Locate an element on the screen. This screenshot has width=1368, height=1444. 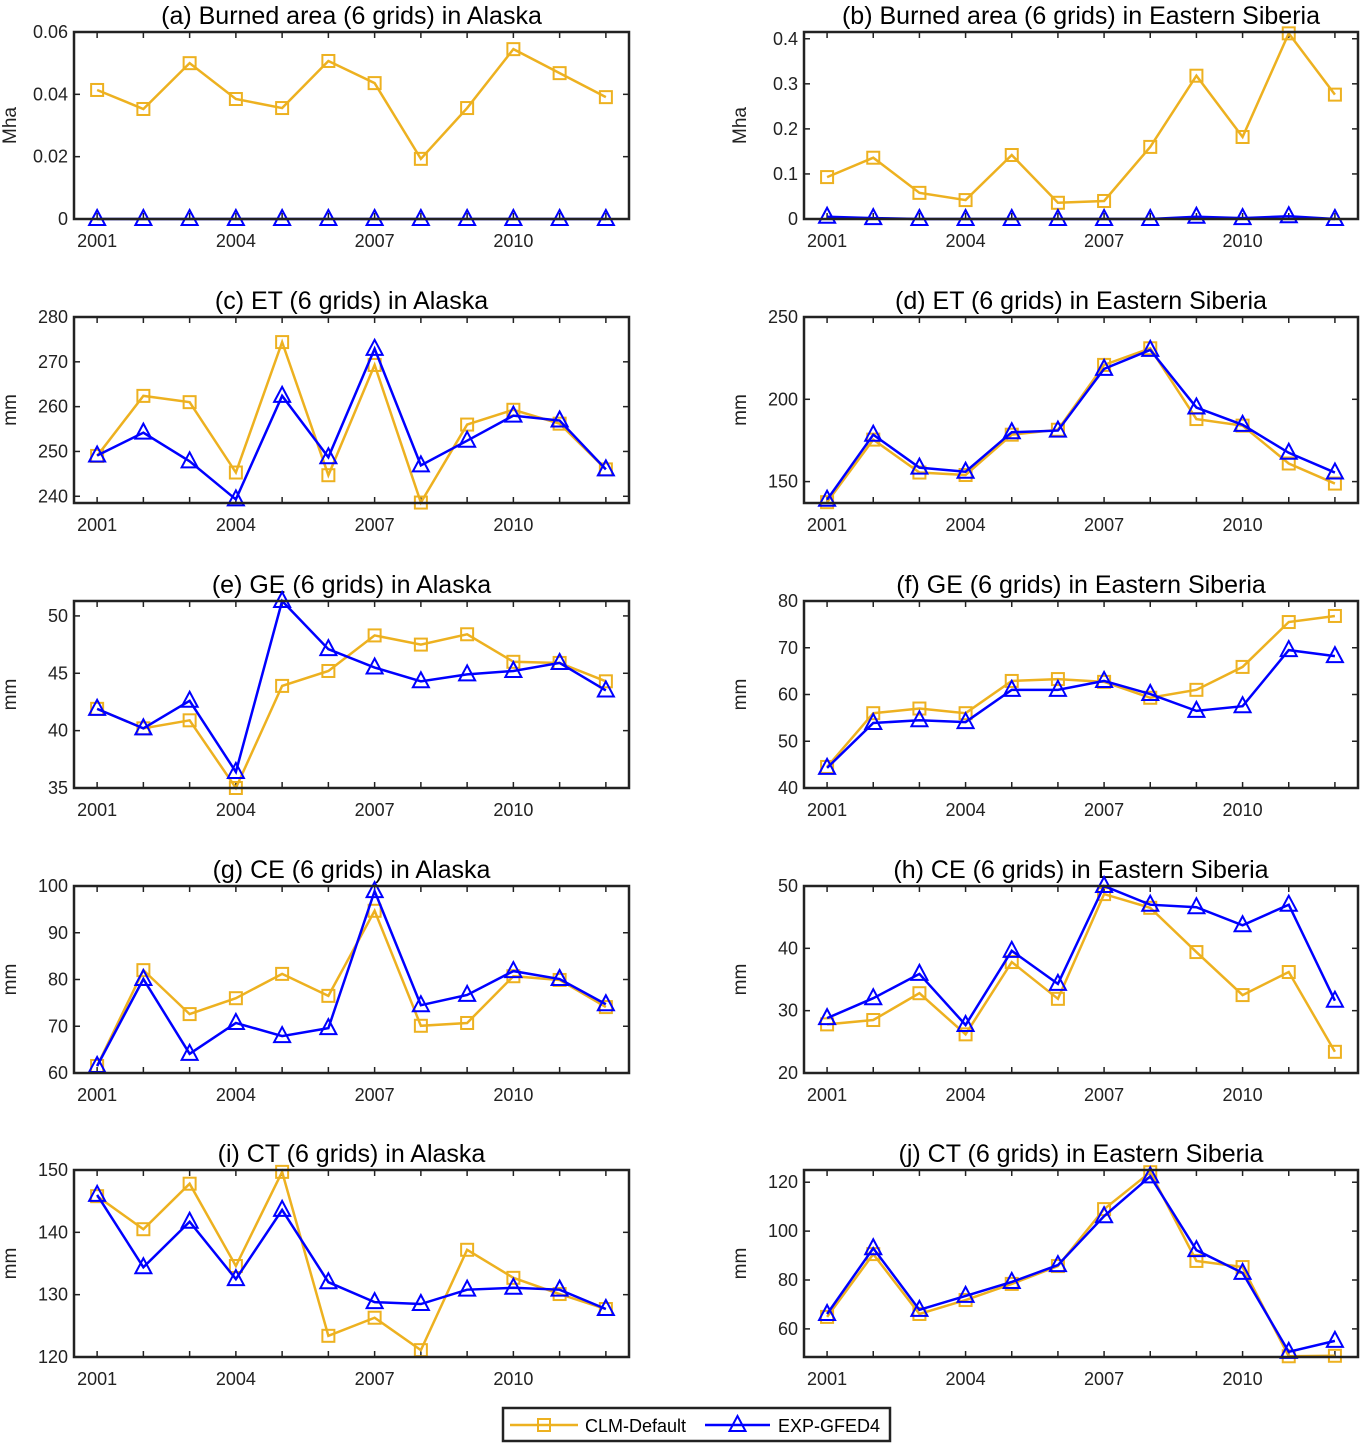
y-tick-label: 280 is located at coordinates (53, 317).